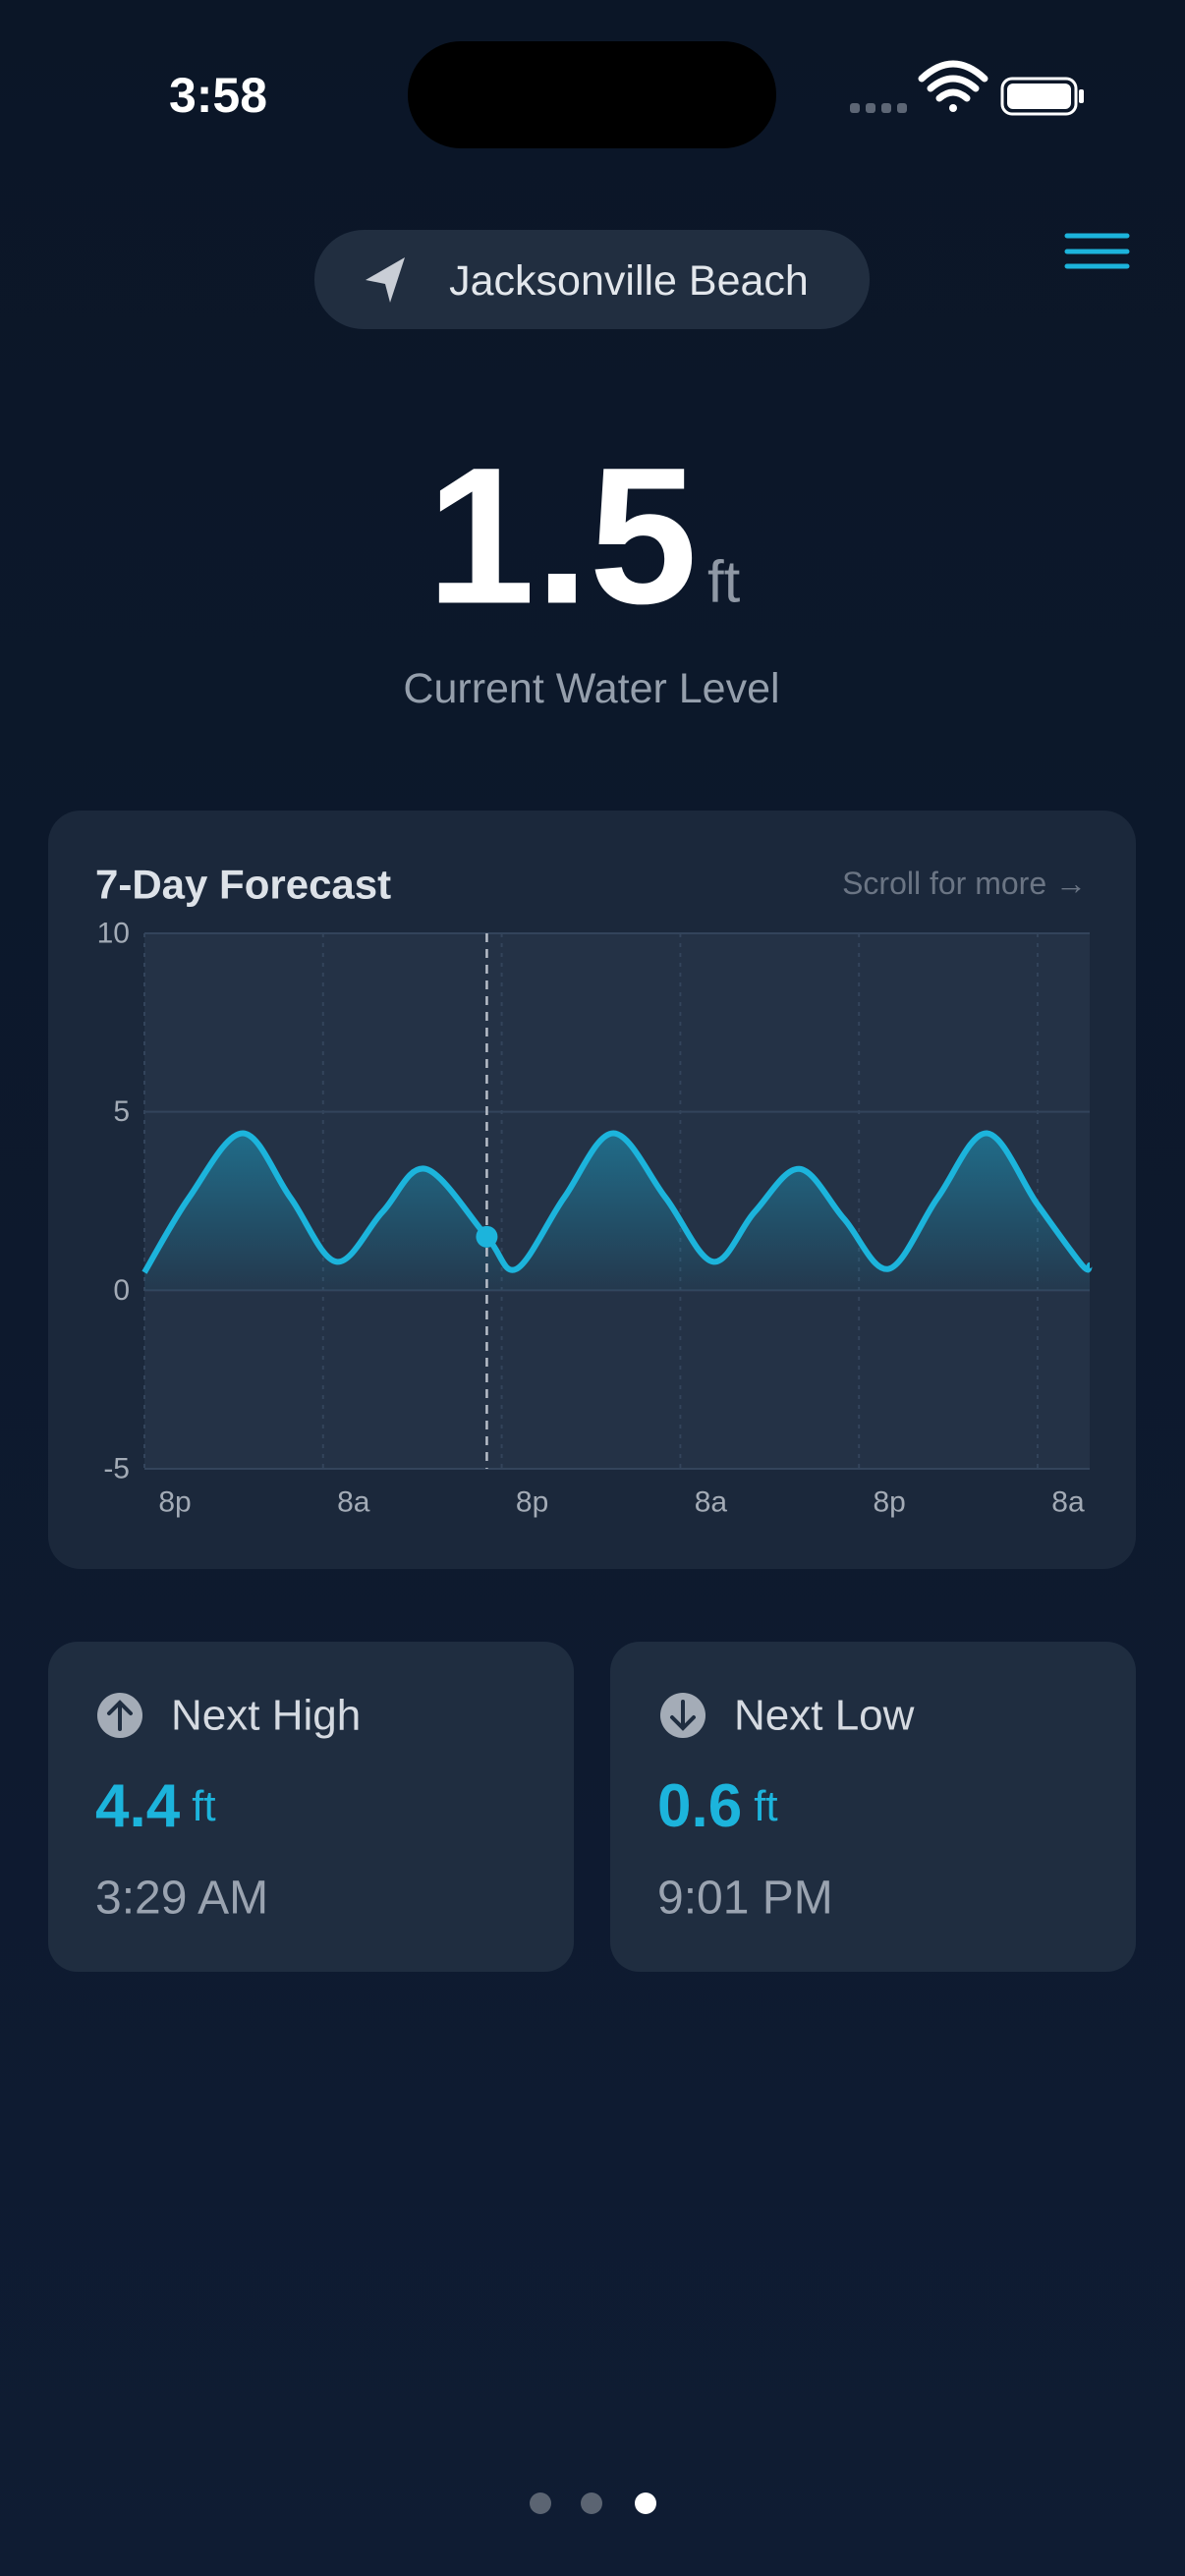  What do you see at coordinates (122, 1290) in the screenshot?
I see `y-tick-label: 0` at bounding box center [122, 1290].